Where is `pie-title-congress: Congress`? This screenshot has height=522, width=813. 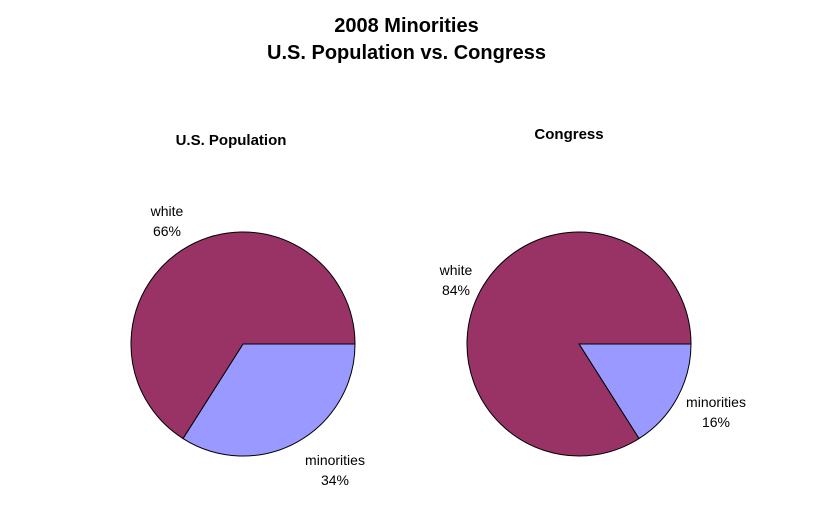 pie-title-congress: Congress is located at coordinates (568, 134).